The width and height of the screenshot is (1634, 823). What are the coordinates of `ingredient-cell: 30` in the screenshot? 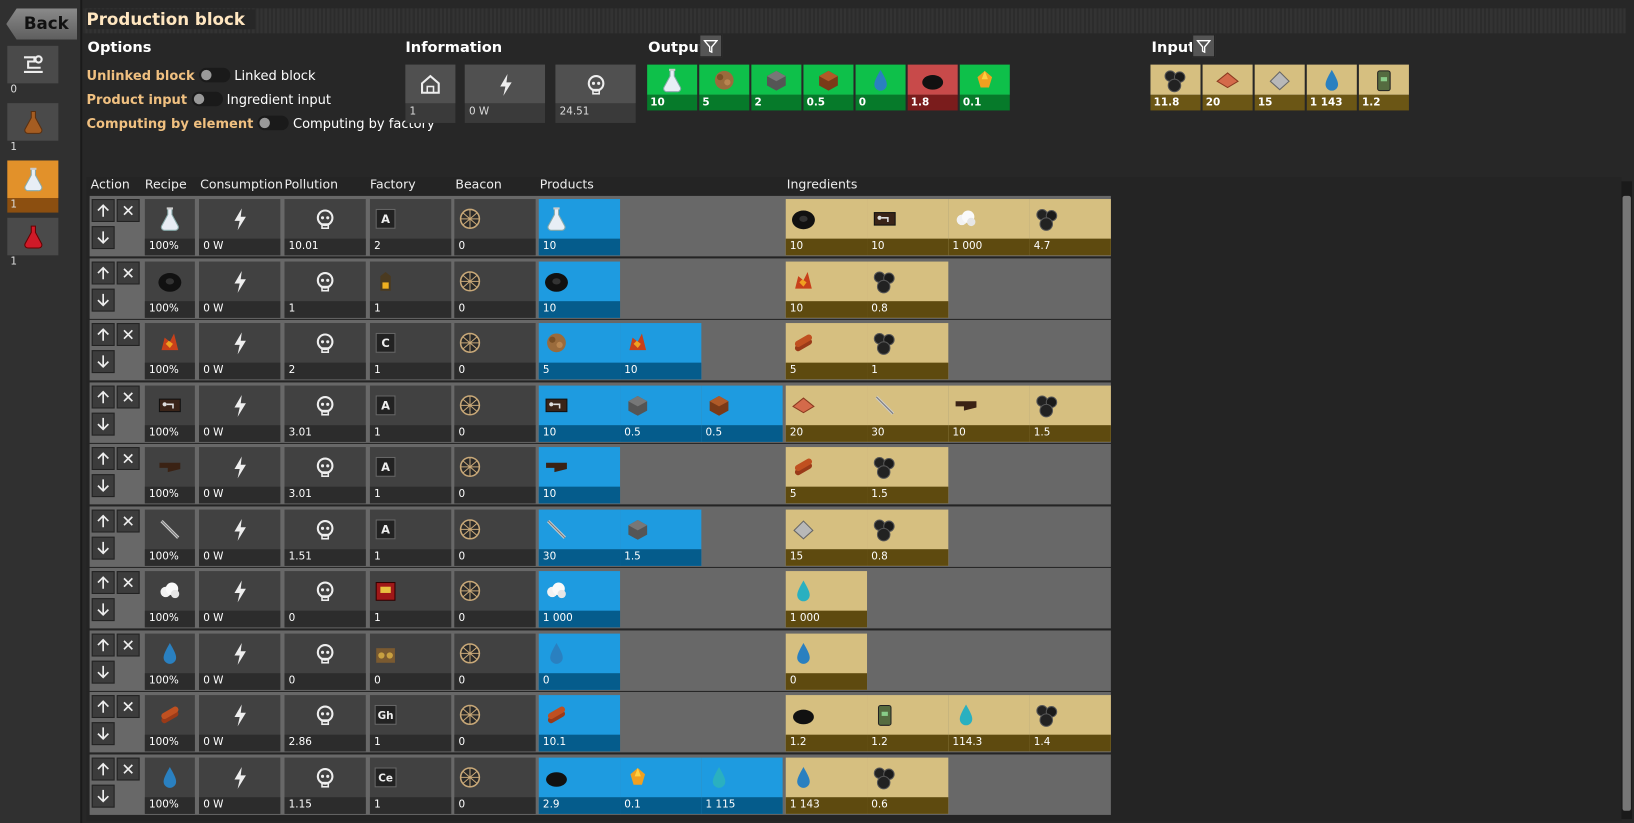 It's located at (908, 413).